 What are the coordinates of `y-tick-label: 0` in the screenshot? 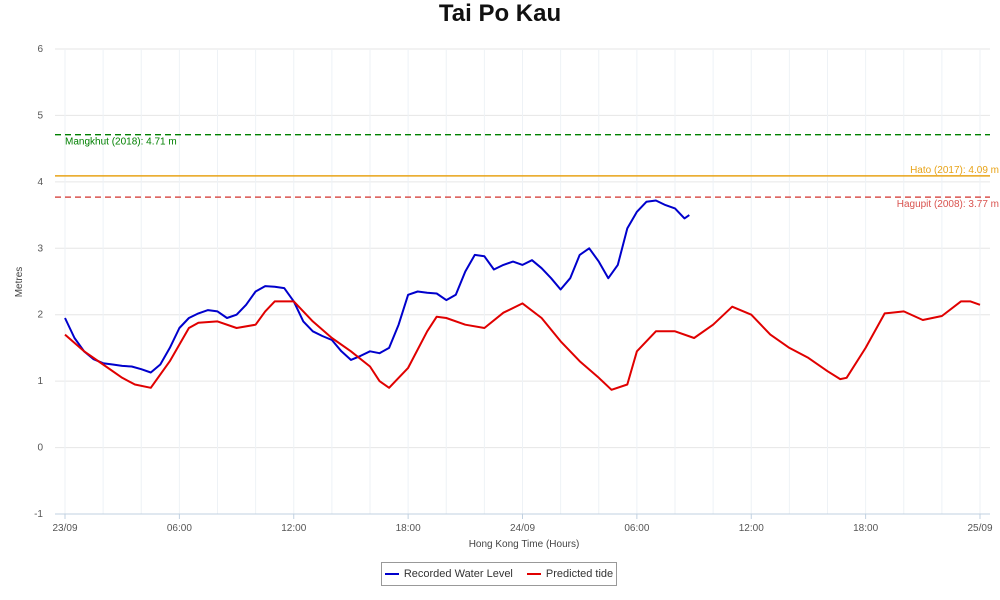 It's located at (40, 448).